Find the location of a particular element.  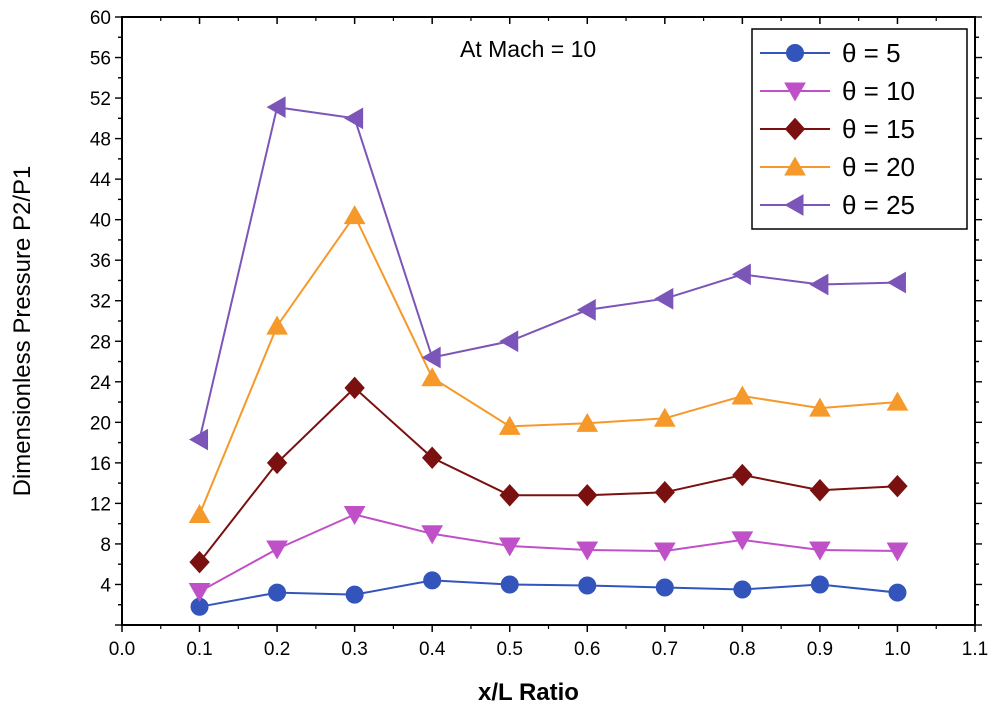

x-tick-label: 0.7 is located at coordinates (665, 649).